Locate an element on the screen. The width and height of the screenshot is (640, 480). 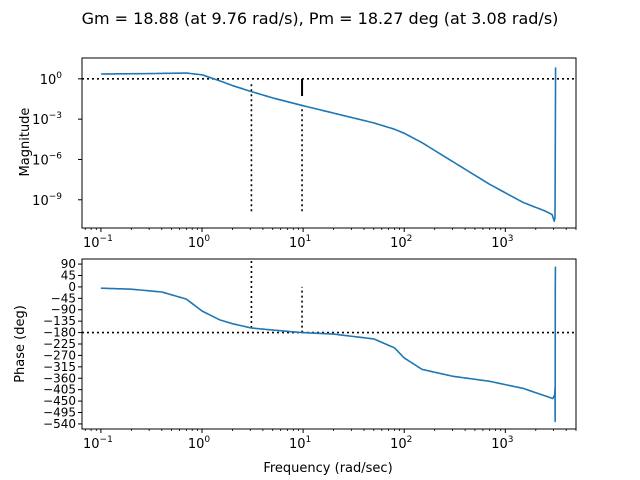
y-tick-exponent: 0 is located at coordinates (59, 76).